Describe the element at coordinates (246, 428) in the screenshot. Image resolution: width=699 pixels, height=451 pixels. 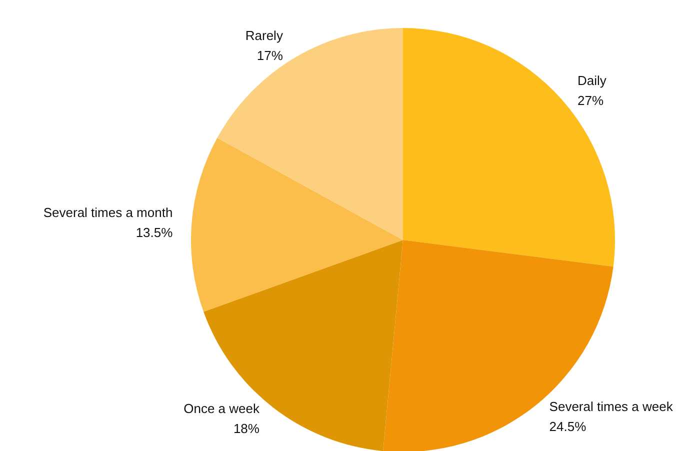
I see `data-label: 18%` at that location.